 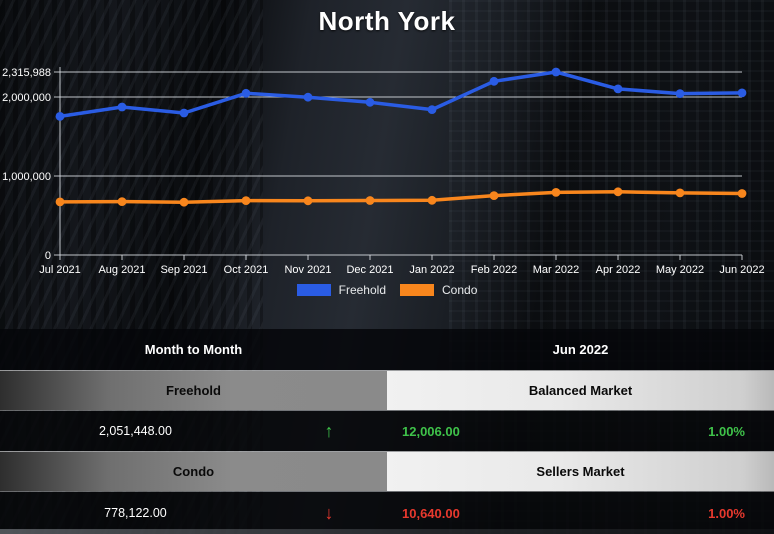 I want to click on legend-item-freehold: Freehold, so click(x=341, y=290).